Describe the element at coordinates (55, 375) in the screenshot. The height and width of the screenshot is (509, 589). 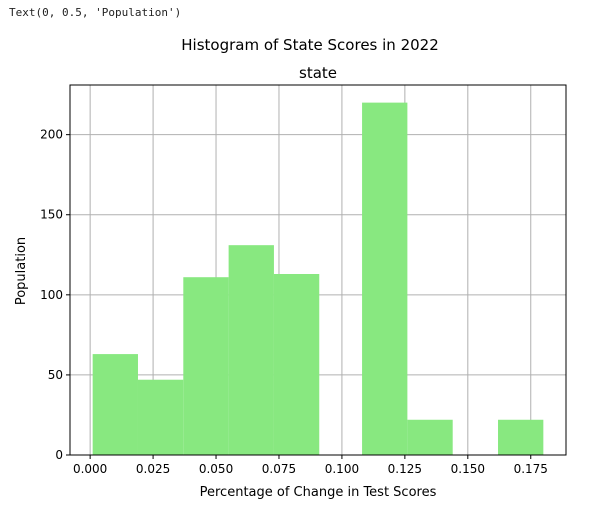
I see `y-tick-label: 50` at that location.